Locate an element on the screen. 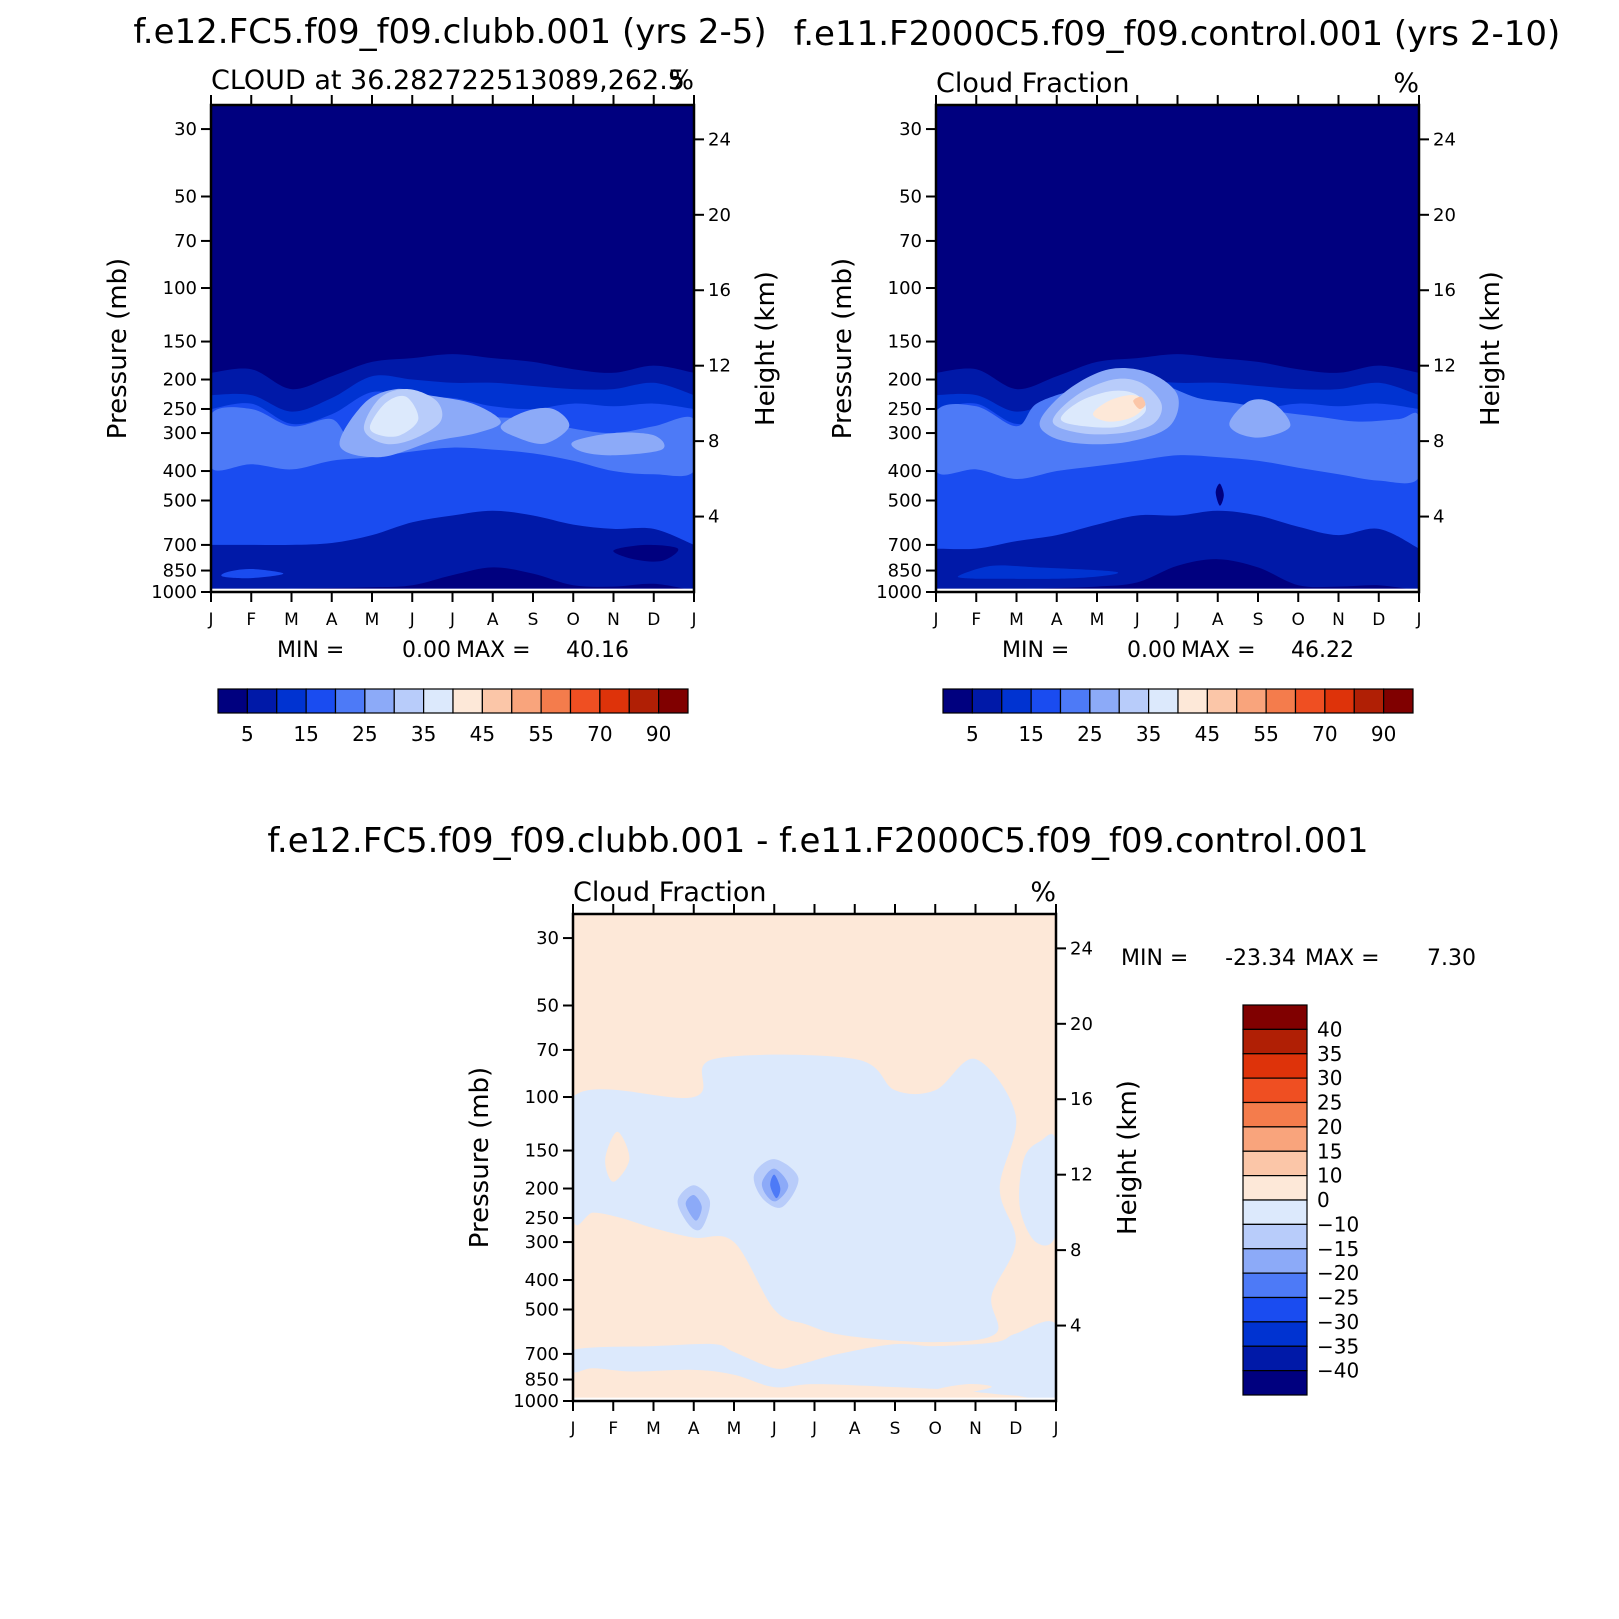 This screenshot has height=1619, width=1619. cloud-fill-10-15-low is located at coordinates (1038, 572).